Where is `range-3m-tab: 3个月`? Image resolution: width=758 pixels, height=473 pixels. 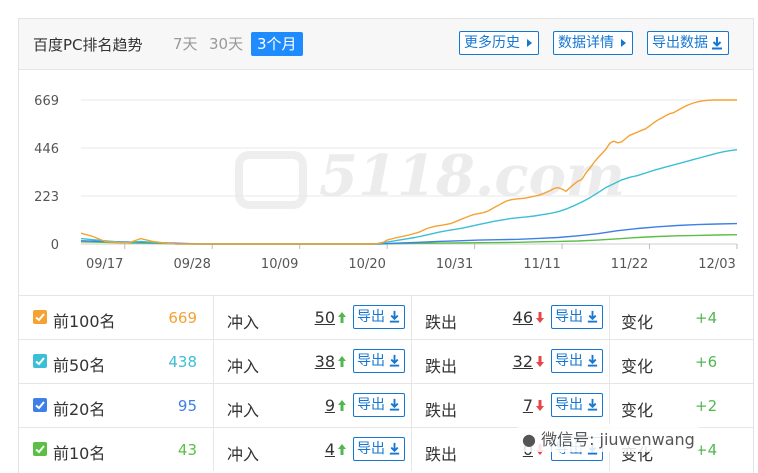
range-3m-tab: 3个月 is located at coordinates (277, 44).